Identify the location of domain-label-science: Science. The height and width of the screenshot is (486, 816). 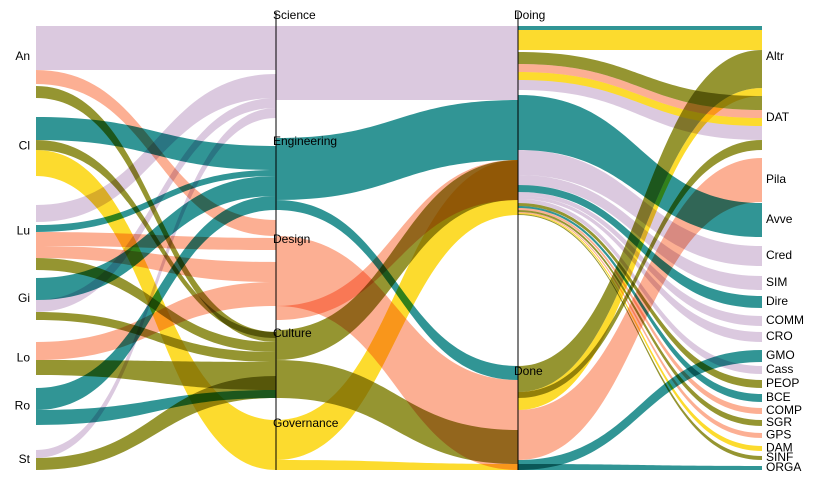
(294, 15).